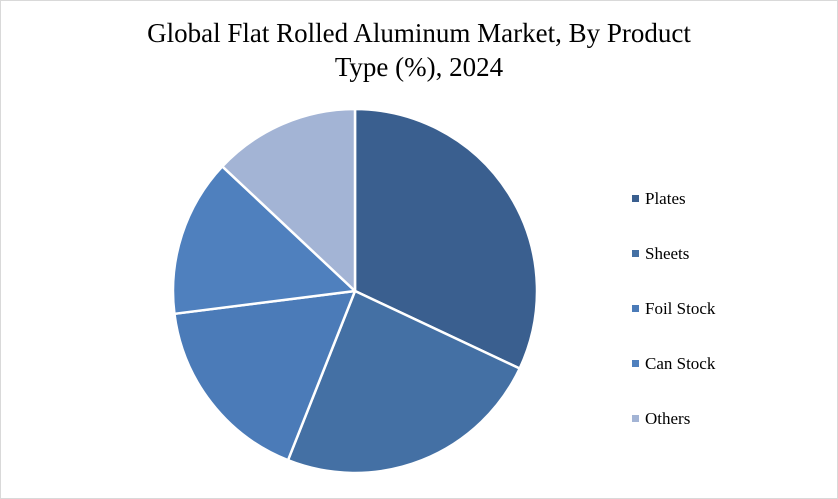 The width and height of the screenshot is (838, 499). What do you see at coordinates (668, 418) in the screenshot?
I see `legend-label-others: Others` at bounding box center [668, 418].